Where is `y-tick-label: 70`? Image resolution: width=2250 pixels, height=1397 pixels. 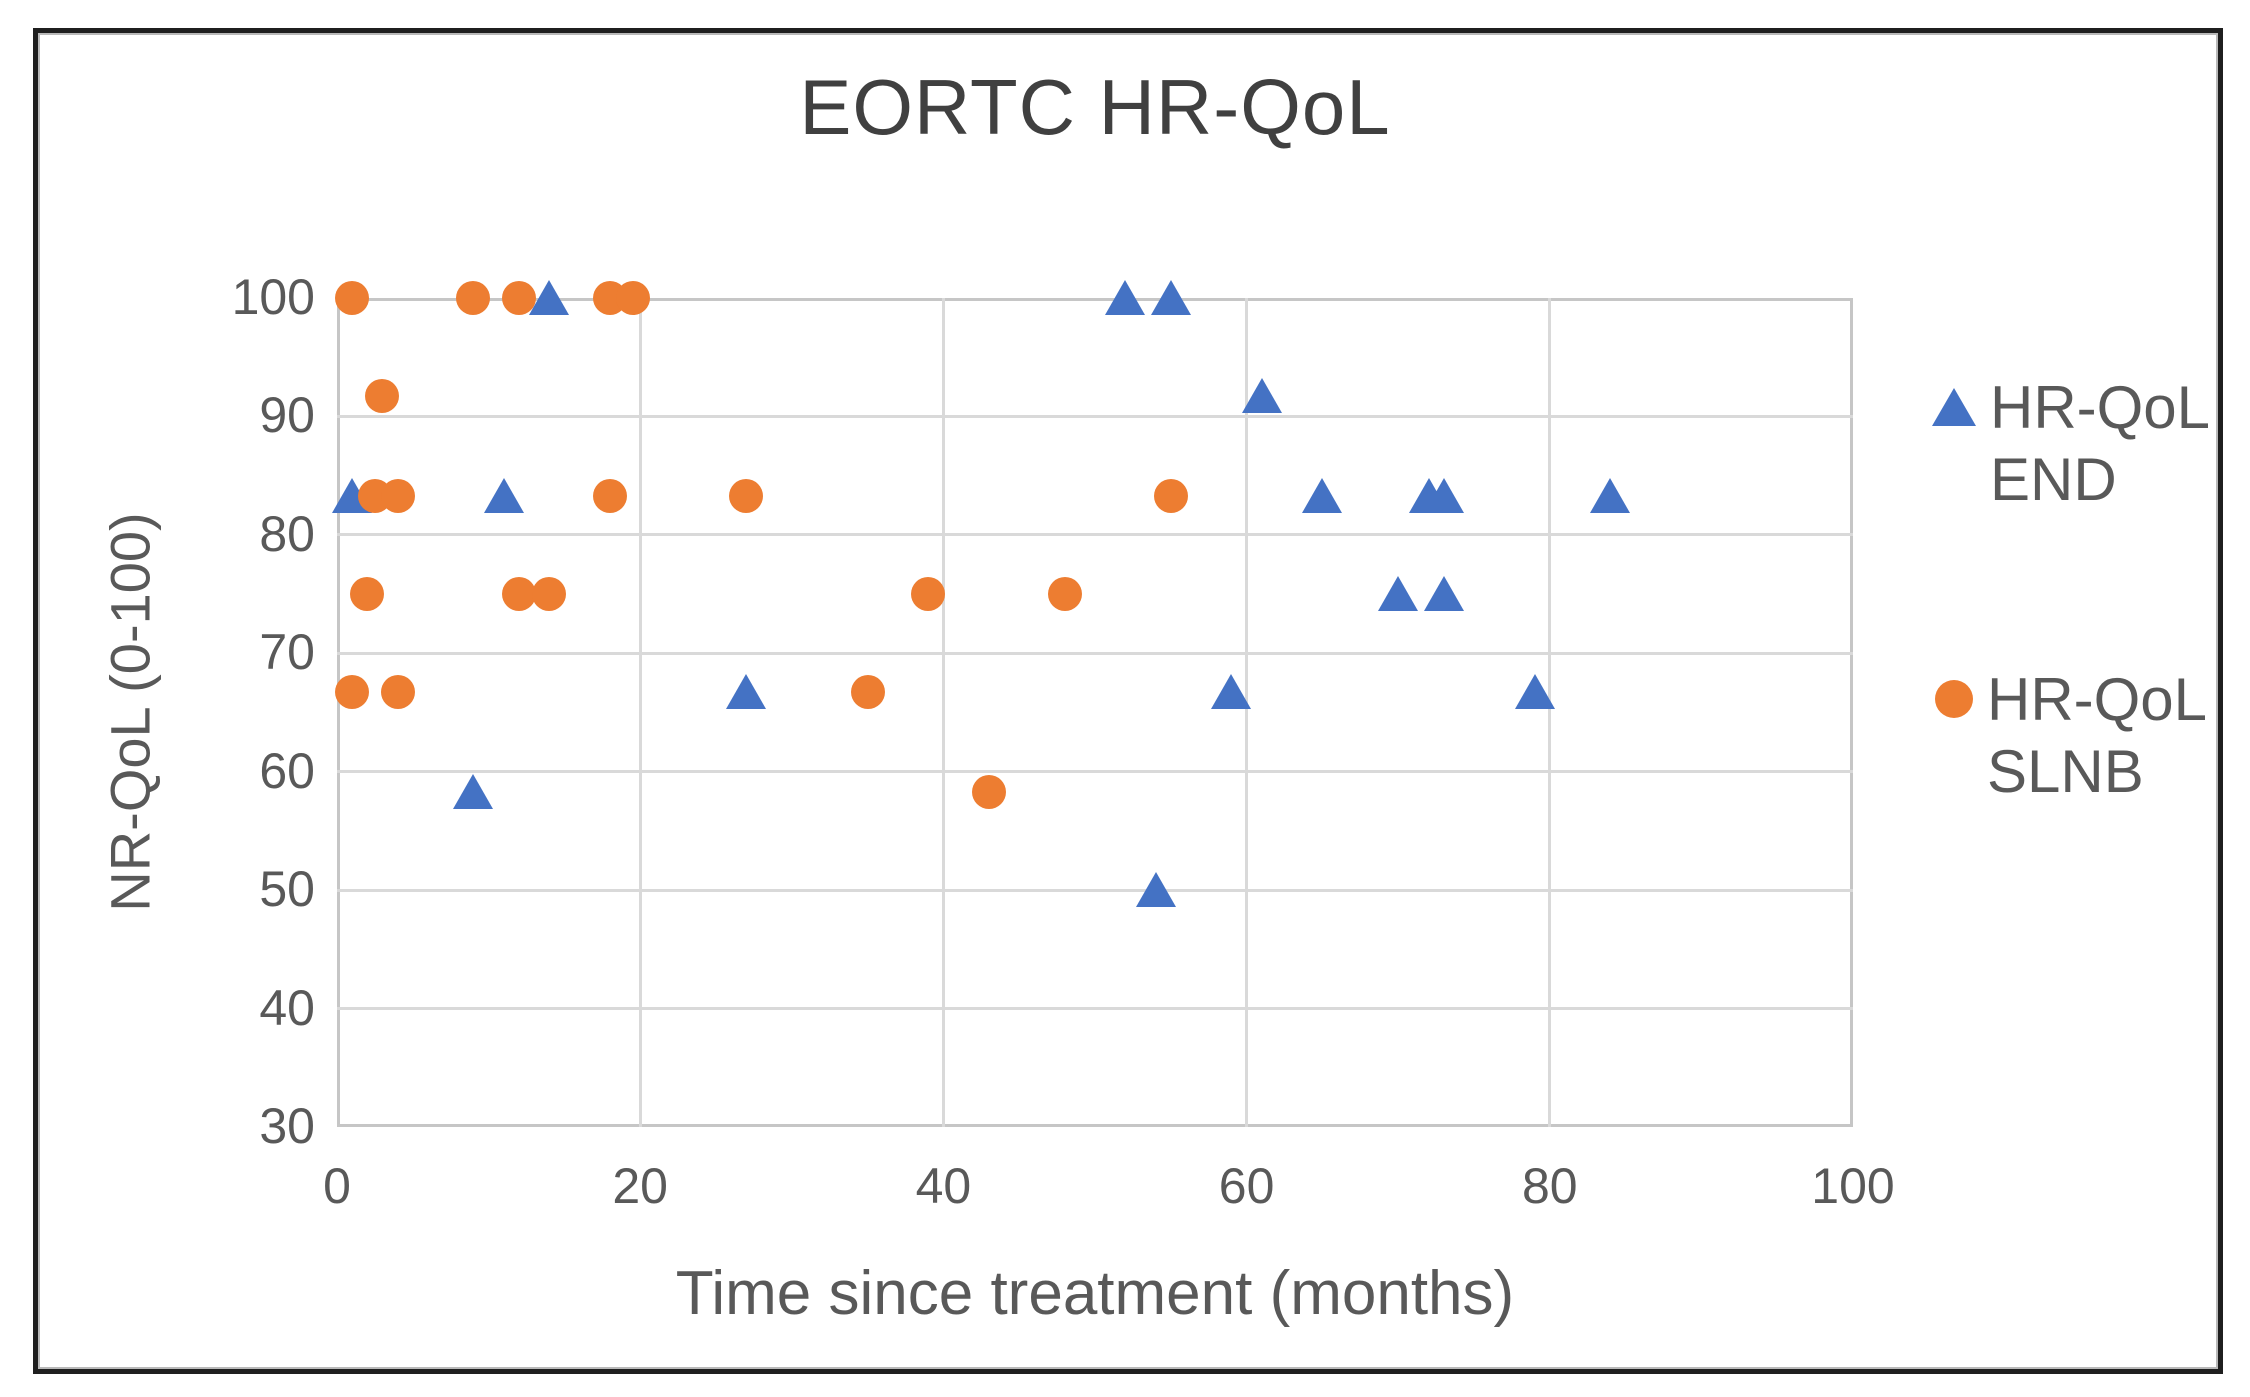 y-tick-label: 70 is located at coordinates (287, 652).